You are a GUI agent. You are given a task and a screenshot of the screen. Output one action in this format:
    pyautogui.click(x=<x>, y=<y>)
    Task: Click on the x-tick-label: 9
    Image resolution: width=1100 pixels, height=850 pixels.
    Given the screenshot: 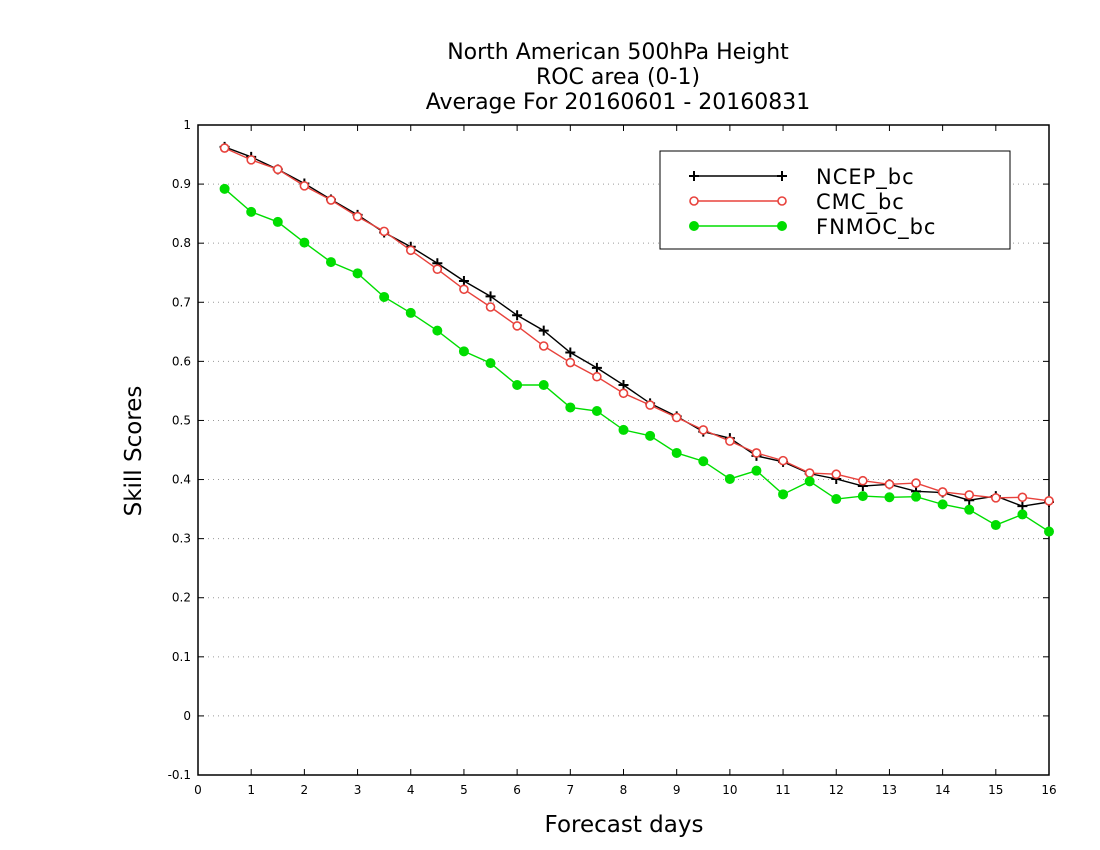 What is the action you would take?
    pyautogui.click(x=677, y=790)
    